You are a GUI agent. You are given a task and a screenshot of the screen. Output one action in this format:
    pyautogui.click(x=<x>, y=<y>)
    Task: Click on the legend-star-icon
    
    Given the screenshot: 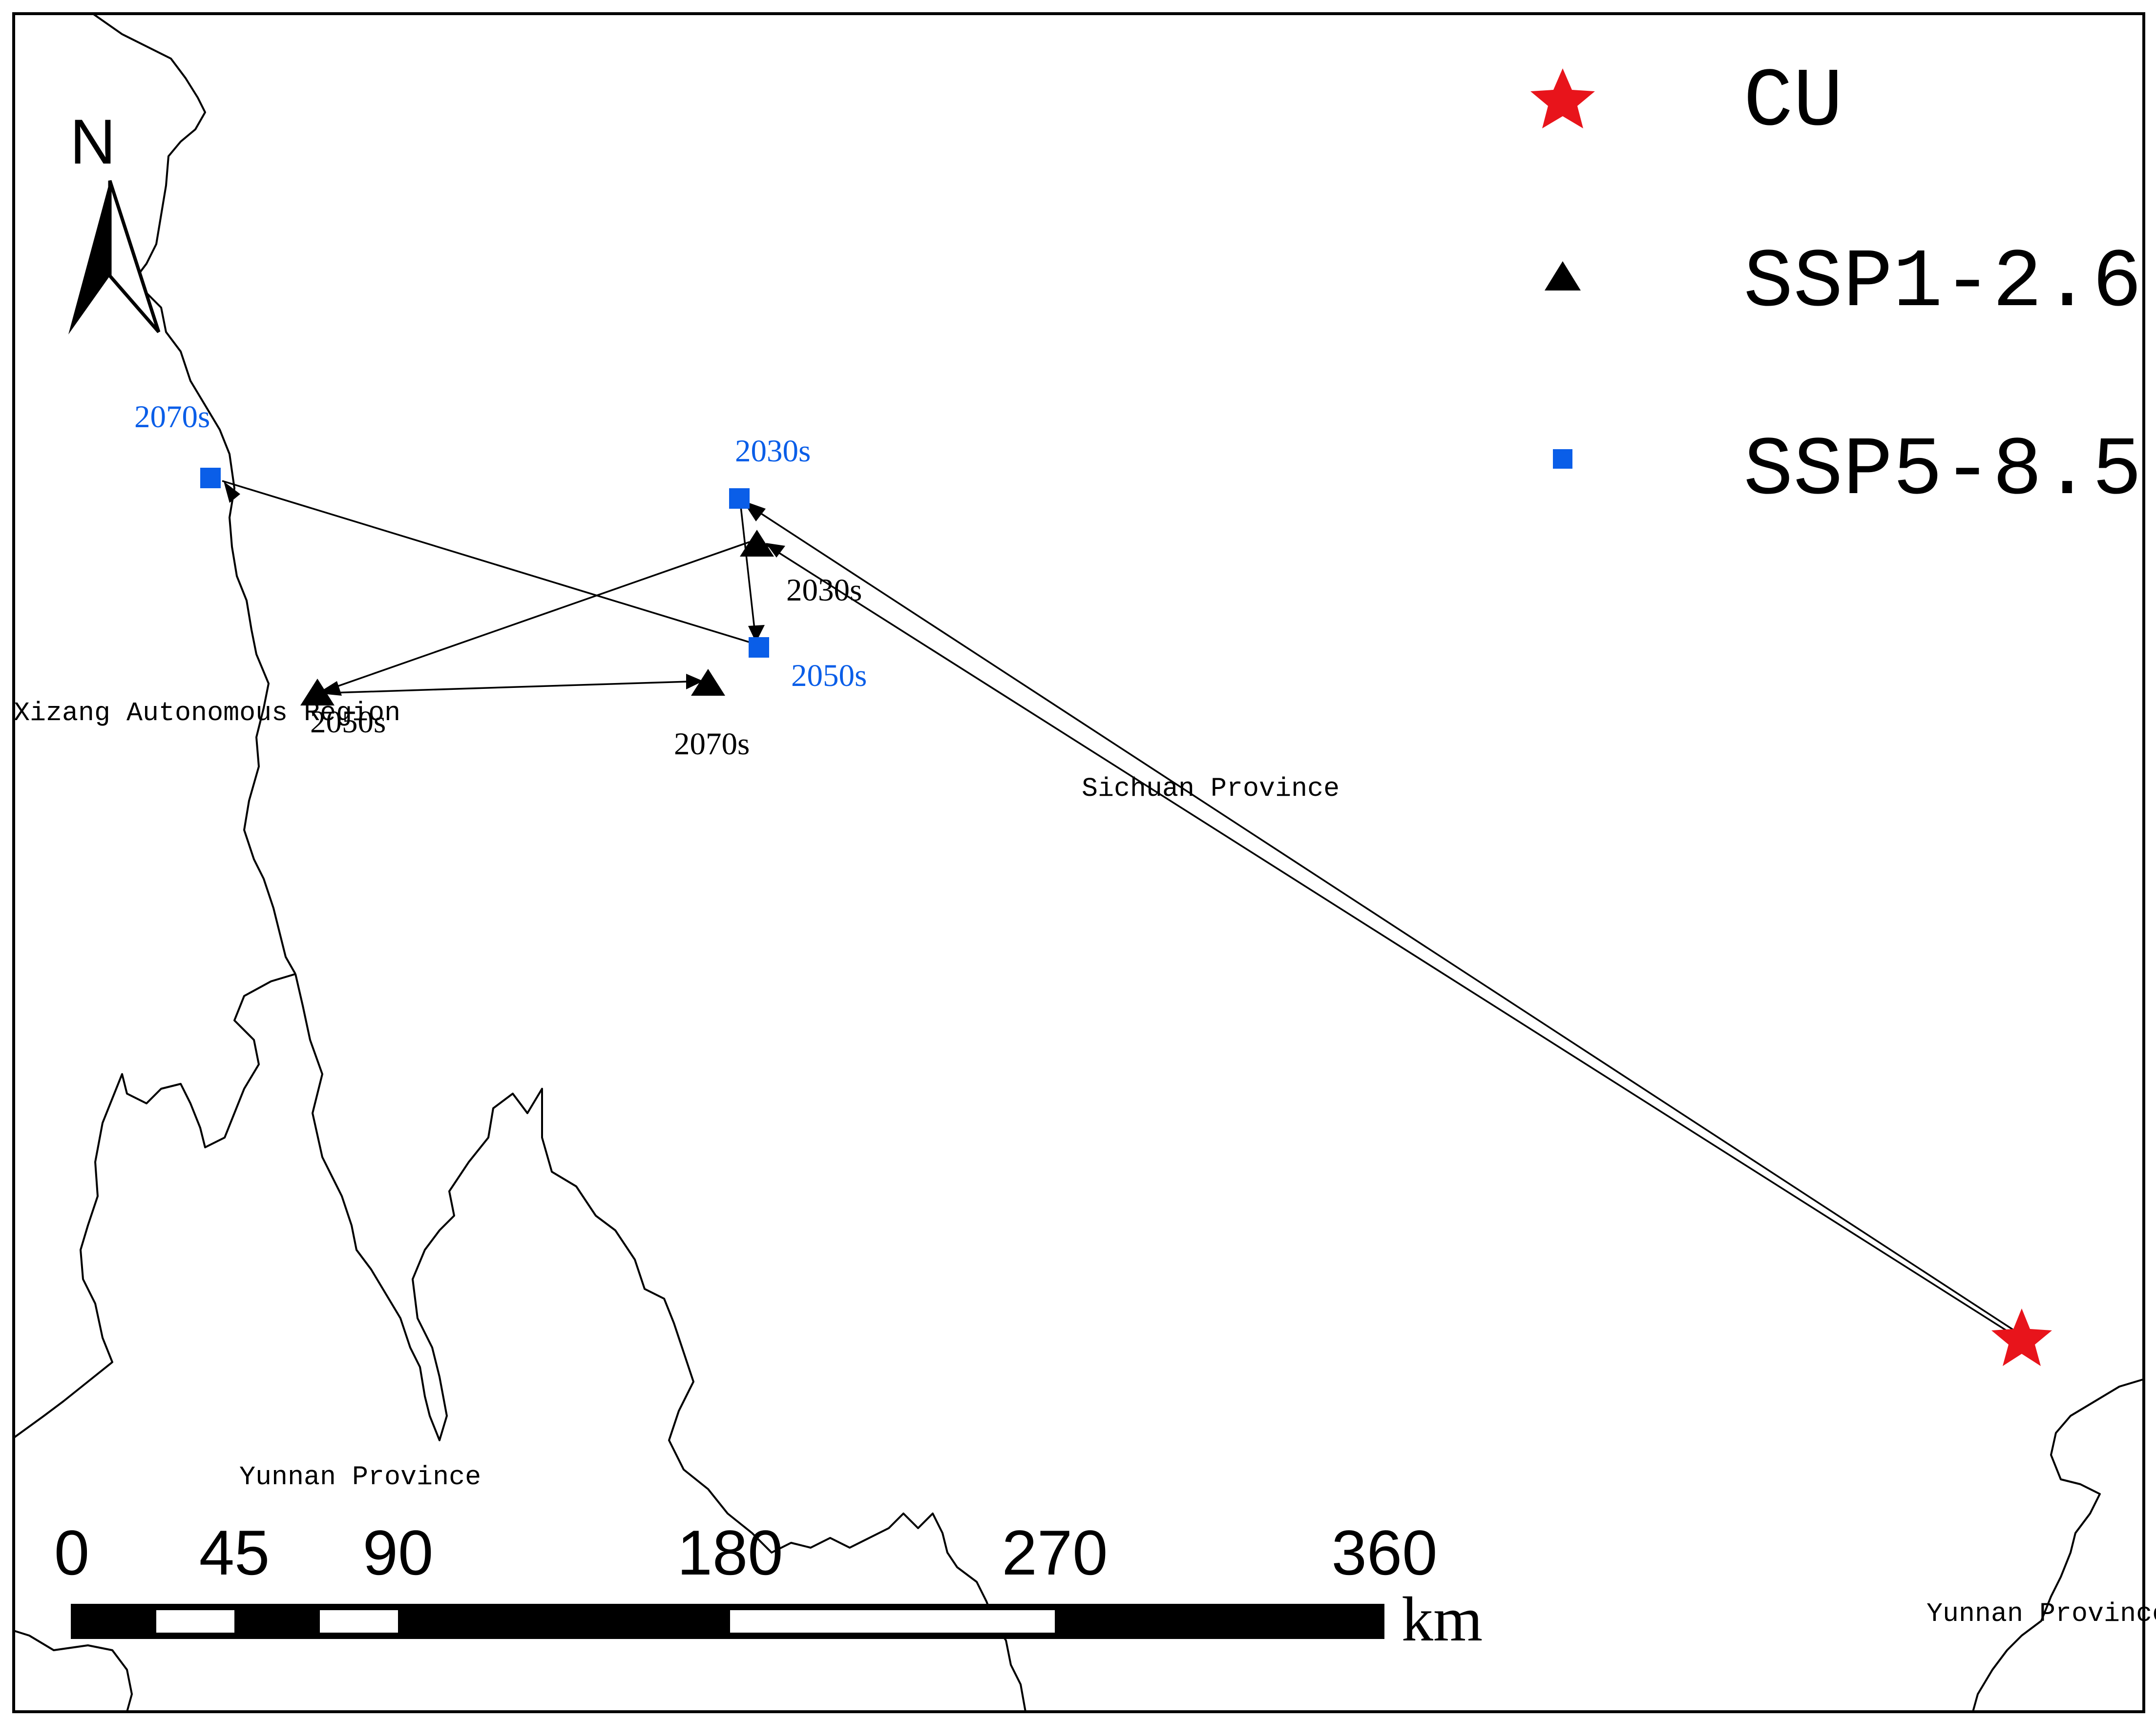 What is the action you would take?
    pyautogui.click(x=1562, y=98)
    